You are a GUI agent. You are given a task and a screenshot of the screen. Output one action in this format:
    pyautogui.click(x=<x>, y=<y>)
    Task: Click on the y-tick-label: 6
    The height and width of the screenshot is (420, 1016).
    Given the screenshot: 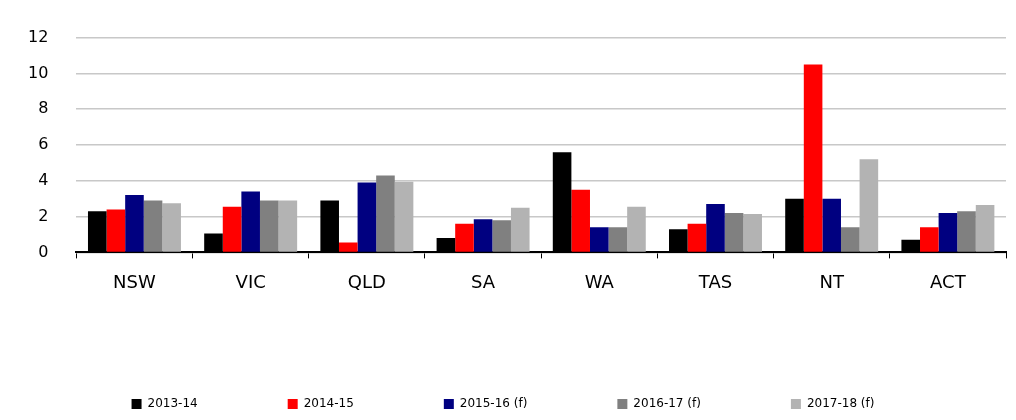 What is the action you would take?
    pyautogui.click(x=43, y=144)
    